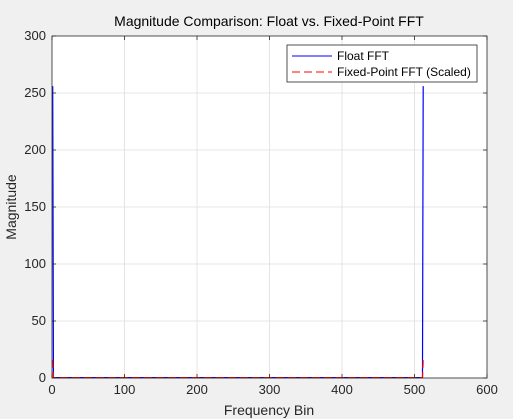 This screenshot has width=513, height=419. What do you see at coordinates (51, 389) in the screenshot?
I see `x-tick-label: 0` at bounding box center [51, 389].